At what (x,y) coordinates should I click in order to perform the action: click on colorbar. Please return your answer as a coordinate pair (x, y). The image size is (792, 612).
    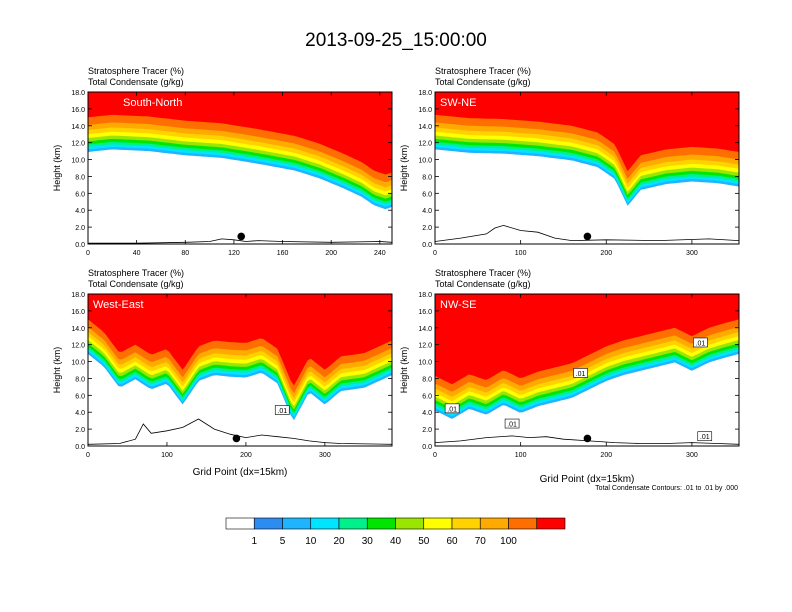
    Looking at the image, I should click on (395, 523).